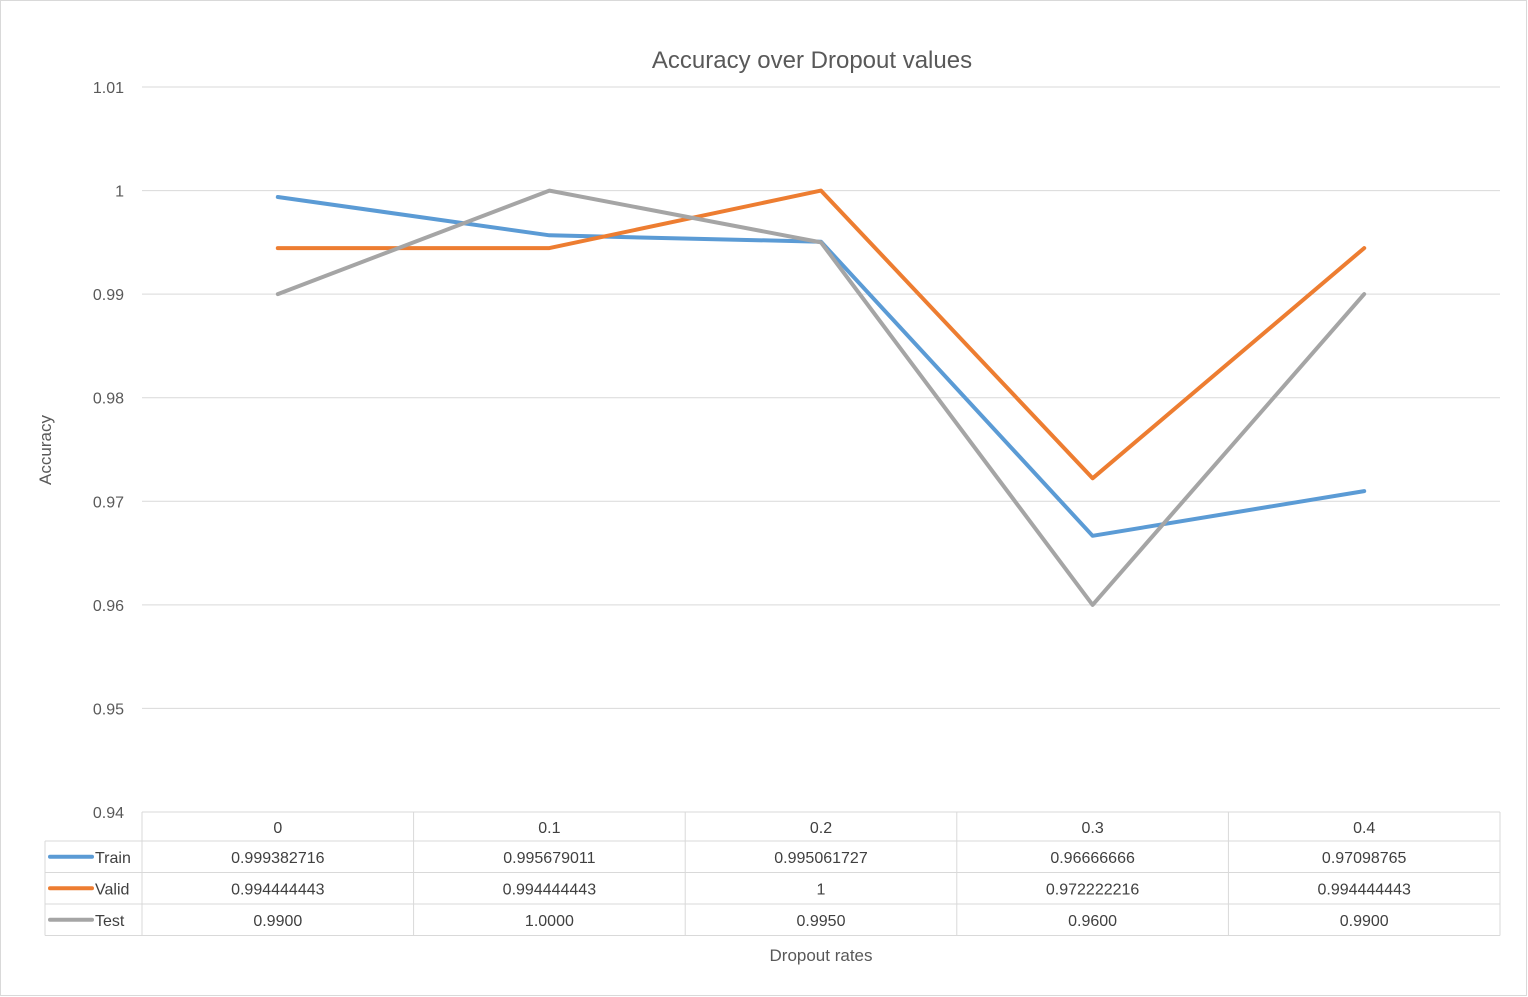 The width and height of the screenshot is (1528, 997). Describe the element at coordinates (278, 858) in the screenshot. I see `data-label: 0.999382716` at that location.